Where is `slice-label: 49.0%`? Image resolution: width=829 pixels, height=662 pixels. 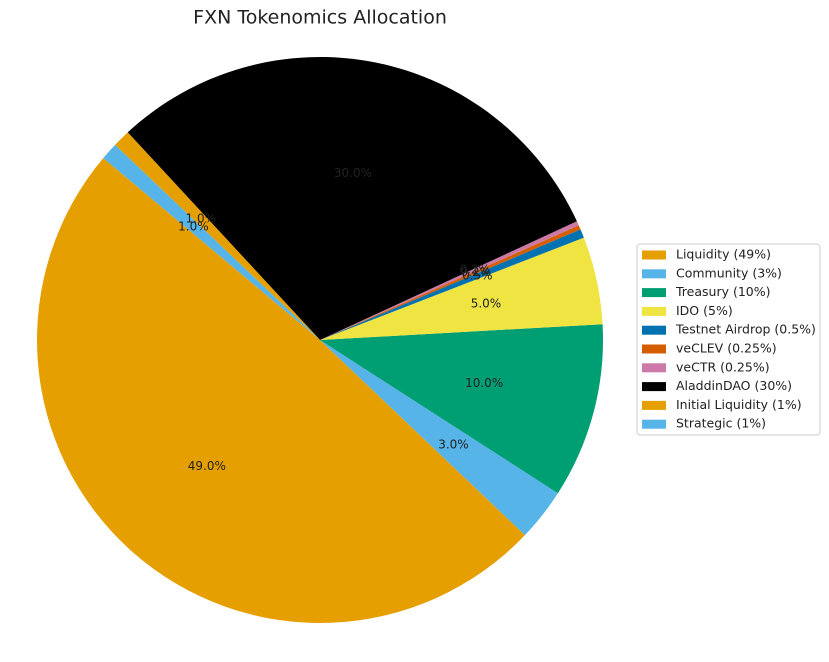
slice-label: 49.0% is located at coordinates (207, 466).